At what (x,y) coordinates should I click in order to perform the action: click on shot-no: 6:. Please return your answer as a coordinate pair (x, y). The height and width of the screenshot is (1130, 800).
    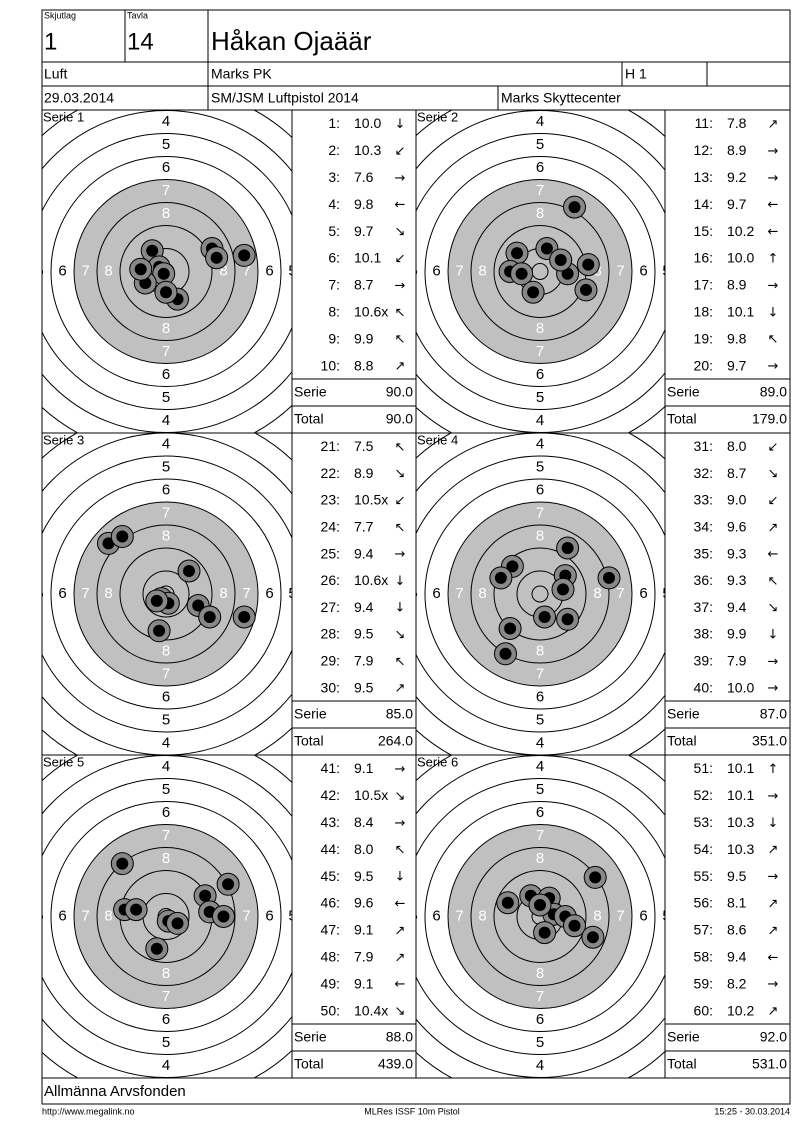
    Looking at the image, I should click on (334, 258).